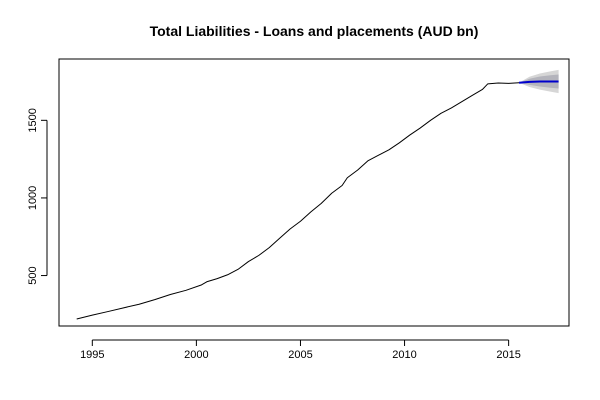 The height and width of the screenshot is (400, 600). Describe the element at coordinates (538, 82) in the screenshot. I see `forecast-line` at that location.